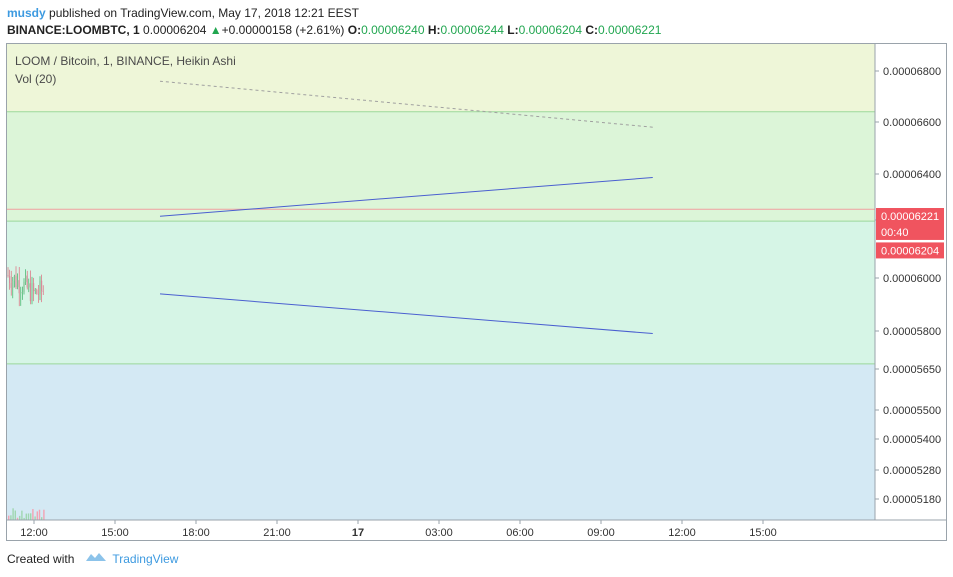 The height and width of the screenshot is (577, 953). Describe the element at coordinates (434, 30) in the screenshot. I see `high-label: H:` at that location.